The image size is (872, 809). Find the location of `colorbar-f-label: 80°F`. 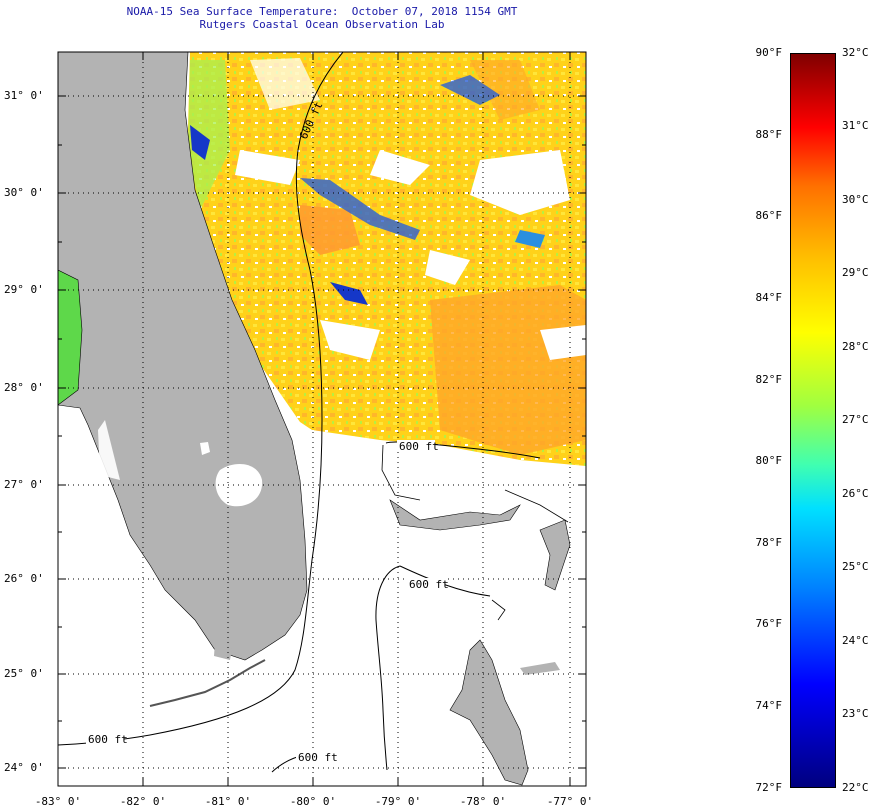

colorbar-f-label: 80°F is located at coordinates (769, 460).